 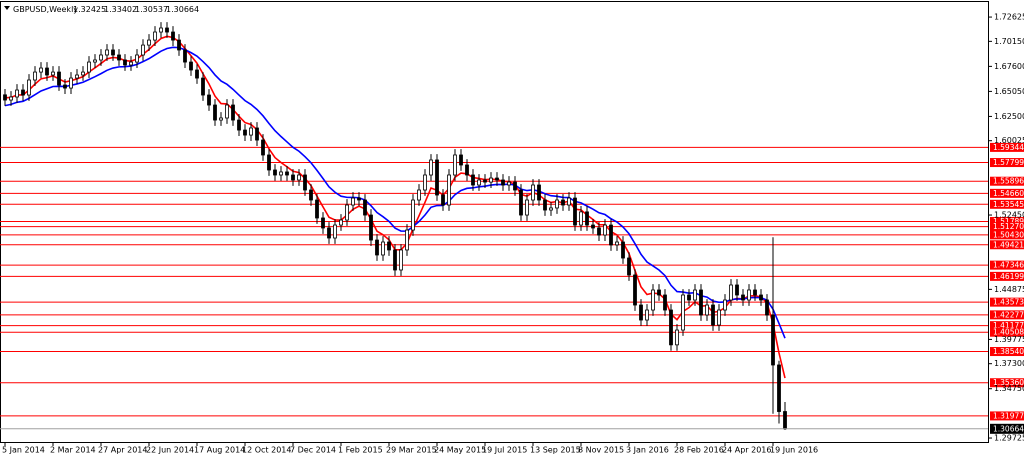 What do you see at coordinates (122, 450) in the screenshot?
I see `x-tick-label: 27 Apr 2014` at bounding box center [122, 450].